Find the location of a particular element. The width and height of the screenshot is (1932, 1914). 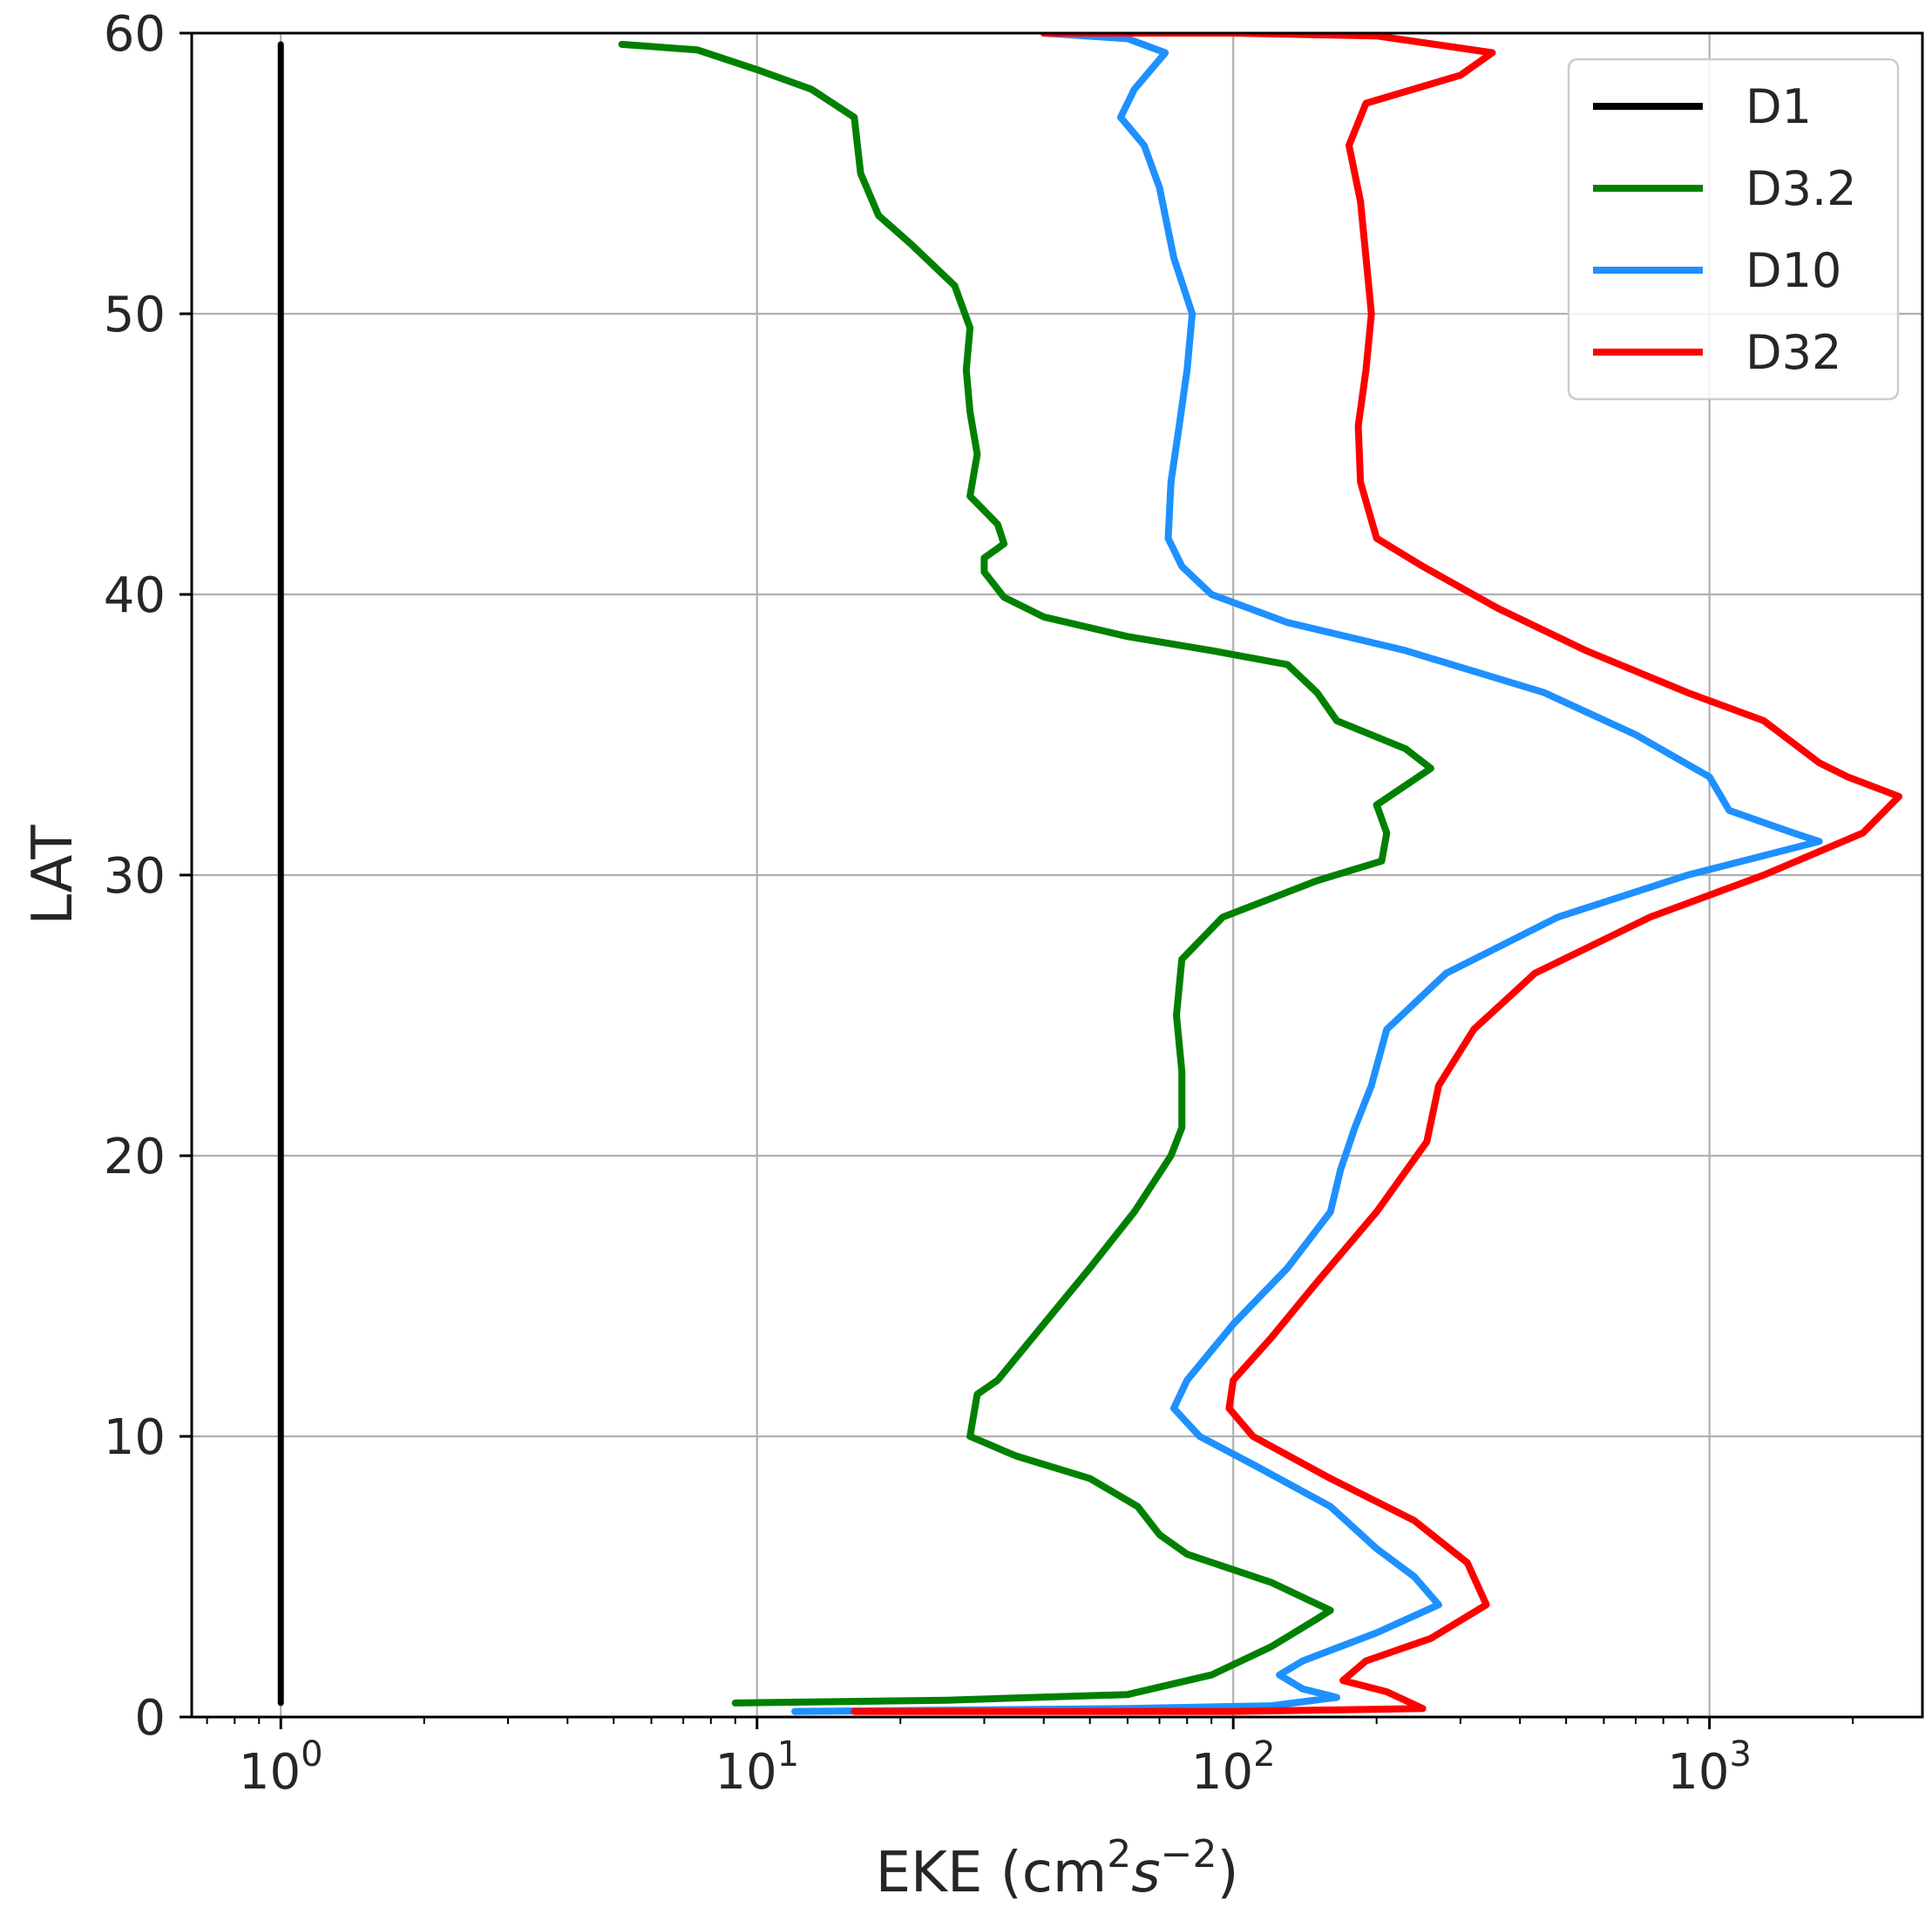

y-tick-label-50: 50 is located at coordinates (135, 315).